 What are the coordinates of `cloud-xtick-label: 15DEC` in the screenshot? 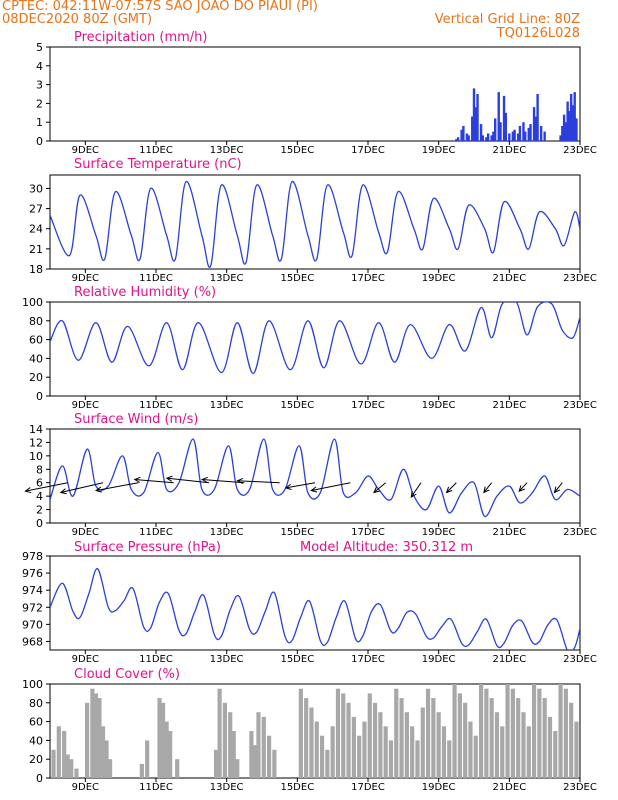 It's located at (297, 787).